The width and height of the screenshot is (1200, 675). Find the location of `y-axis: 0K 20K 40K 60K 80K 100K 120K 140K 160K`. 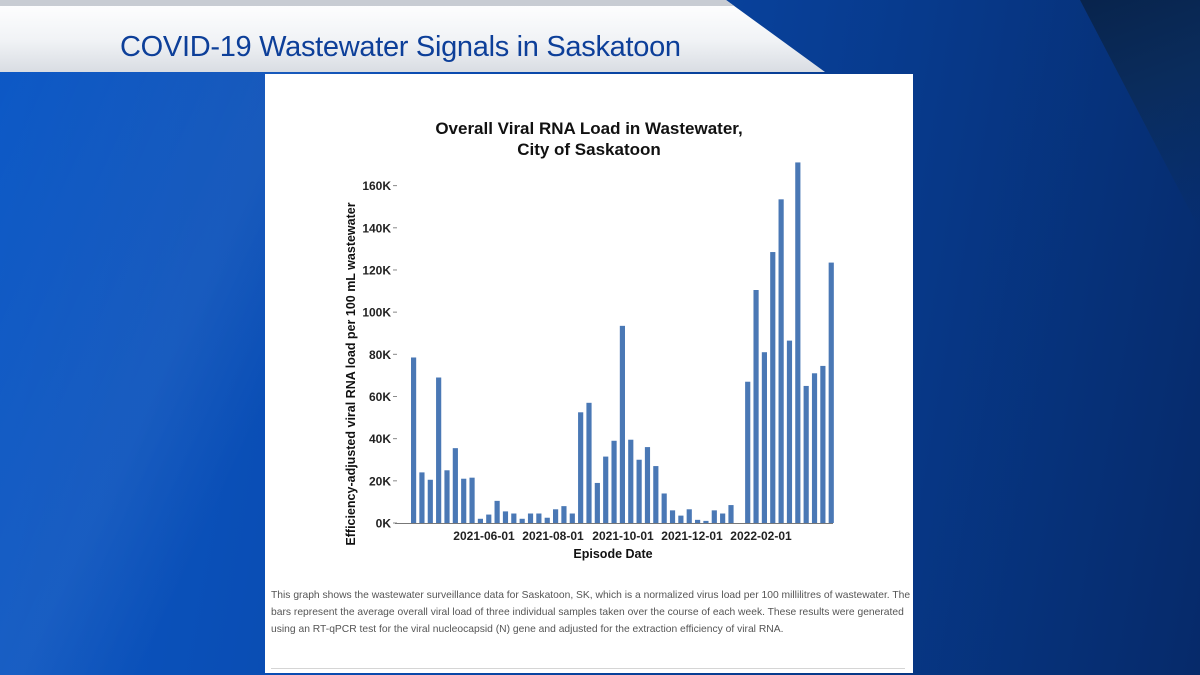

y-axis: 0K 20K 40K 60K 80K 100K 120K 140K 160K is located at coordinates (379, 355).